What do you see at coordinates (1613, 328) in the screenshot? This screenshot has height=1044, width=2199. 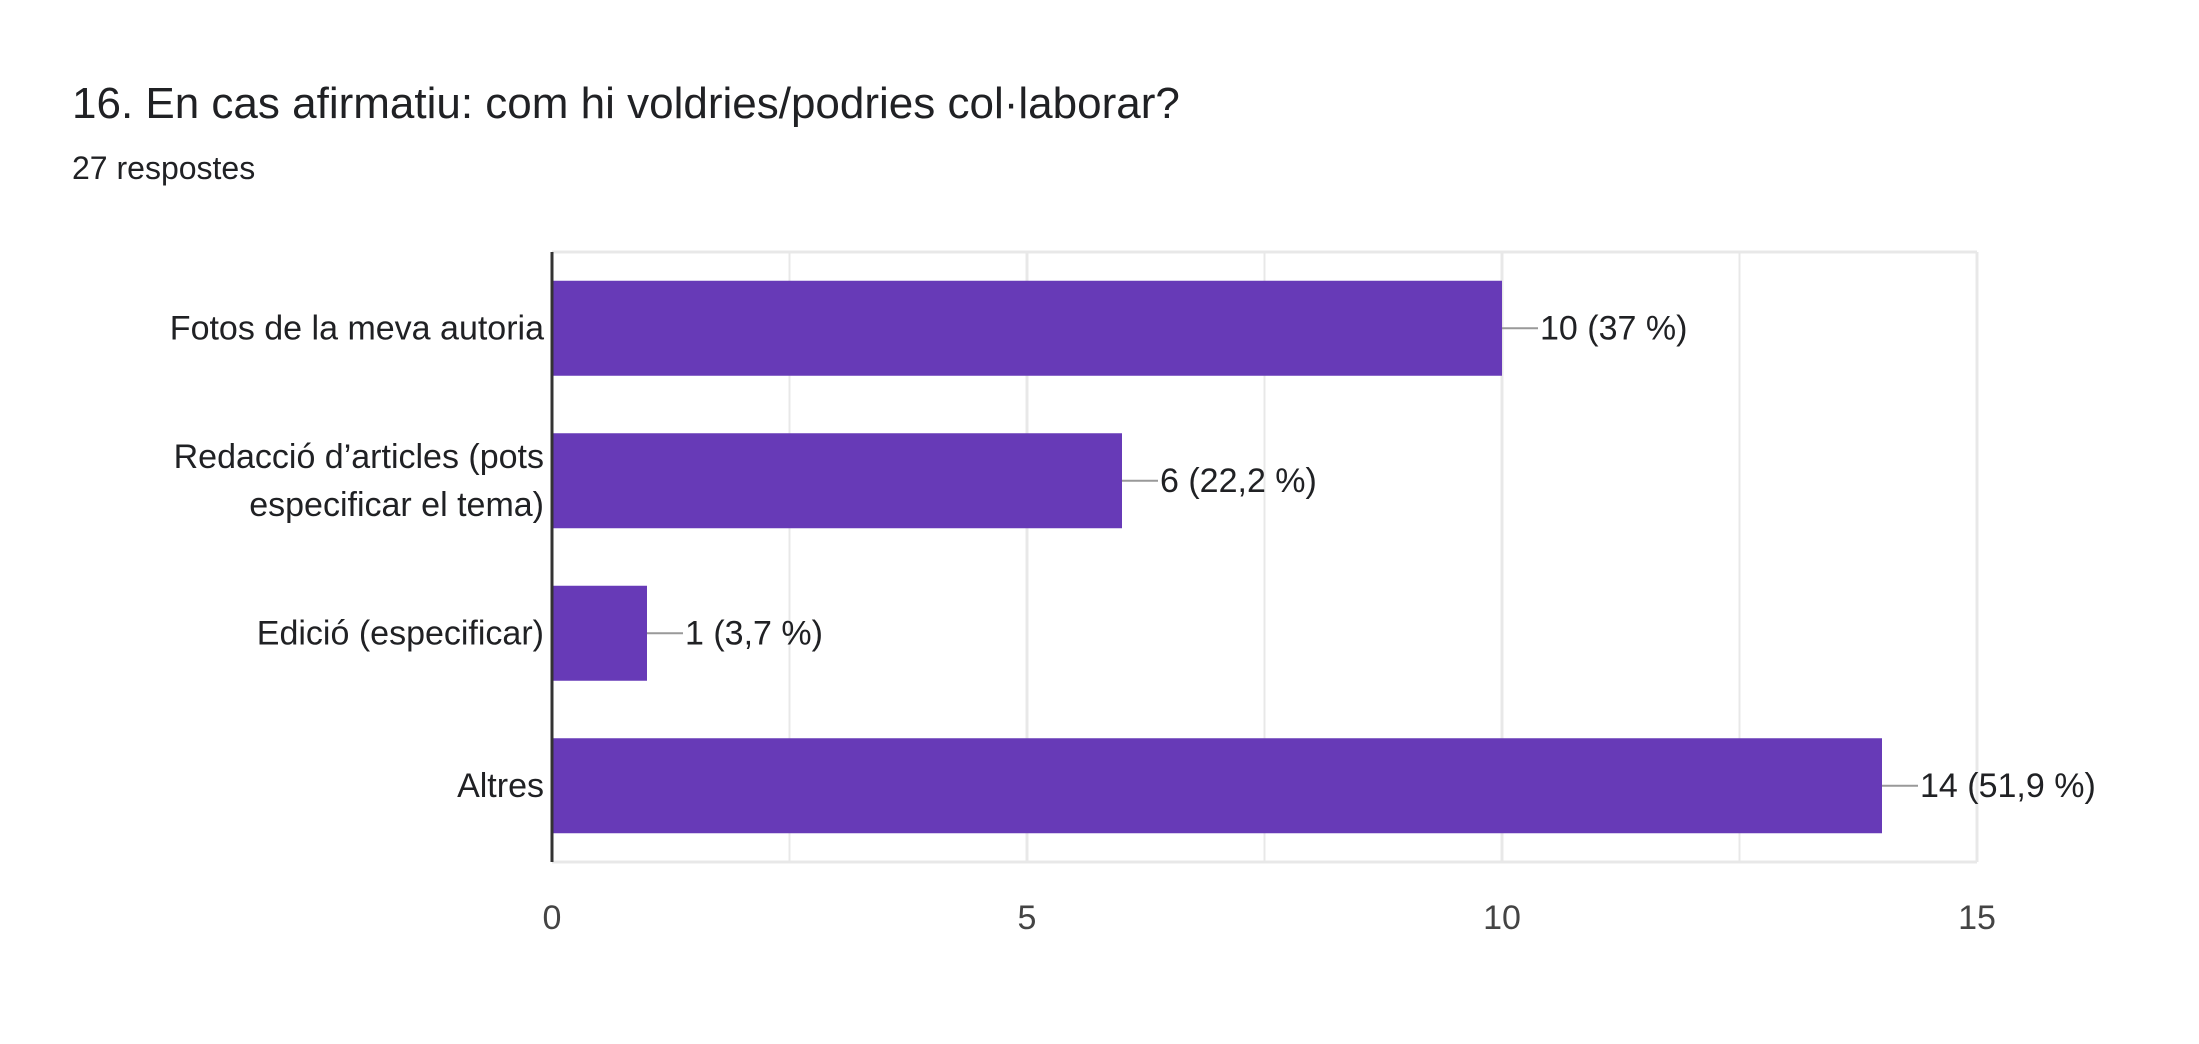 I see `data-label: 10 (37 %)` at bounding box center [1613, 328].